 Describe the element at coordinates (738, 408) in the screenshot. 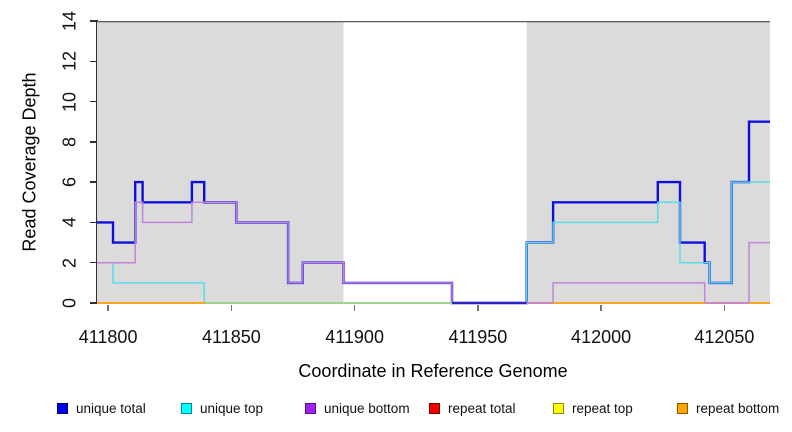

I see `legend-label: repeat bottom` at that location.